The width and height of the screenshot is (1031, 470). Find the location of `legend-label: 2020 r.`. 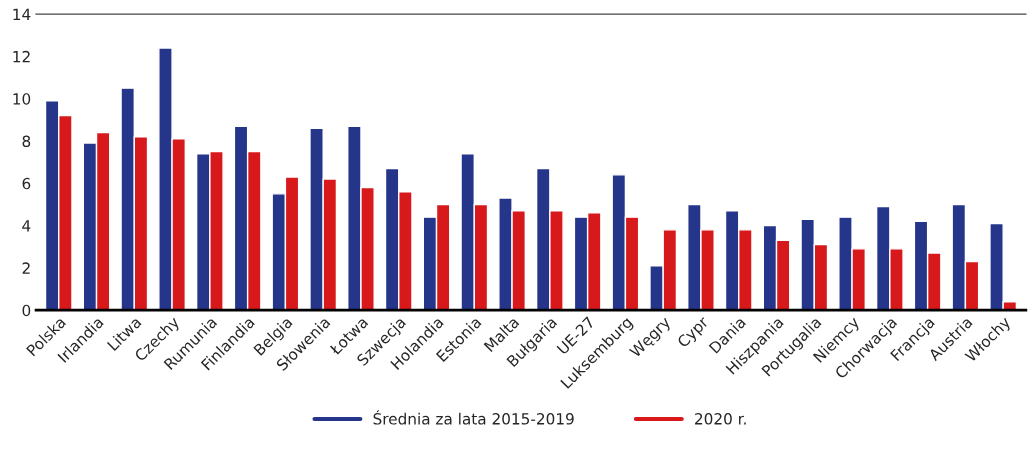

legend-label: 2020 r. is located at coordinates (720, 419).